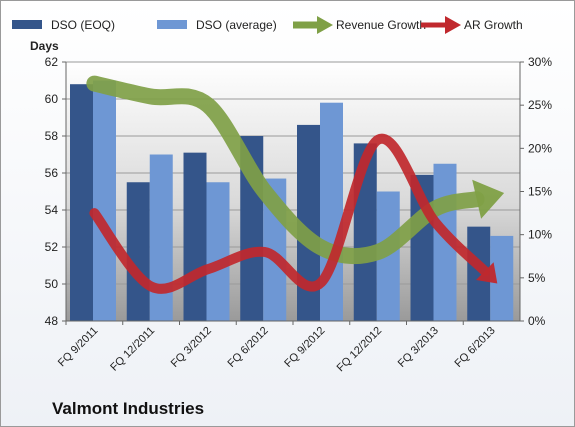 The image size is (575, 427). I want to click on x-tick-label: FQ 3/2013, so click(418, 347).